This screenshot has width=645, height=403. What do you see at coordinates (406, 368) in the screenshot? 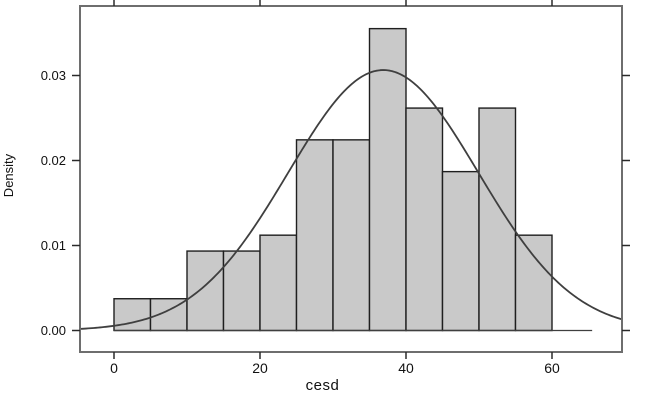
I see `x-axis-tick-label: 40` at bounding box center [406, 368].